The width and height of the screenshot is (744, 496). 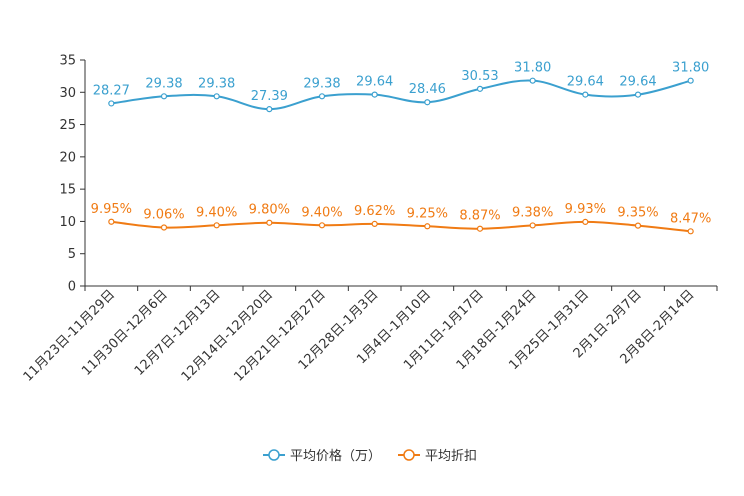 What do you see at coordinates (532, 212) in the screenshot?
I see `data-label: 9.38%` at bounding box center [532, 212].